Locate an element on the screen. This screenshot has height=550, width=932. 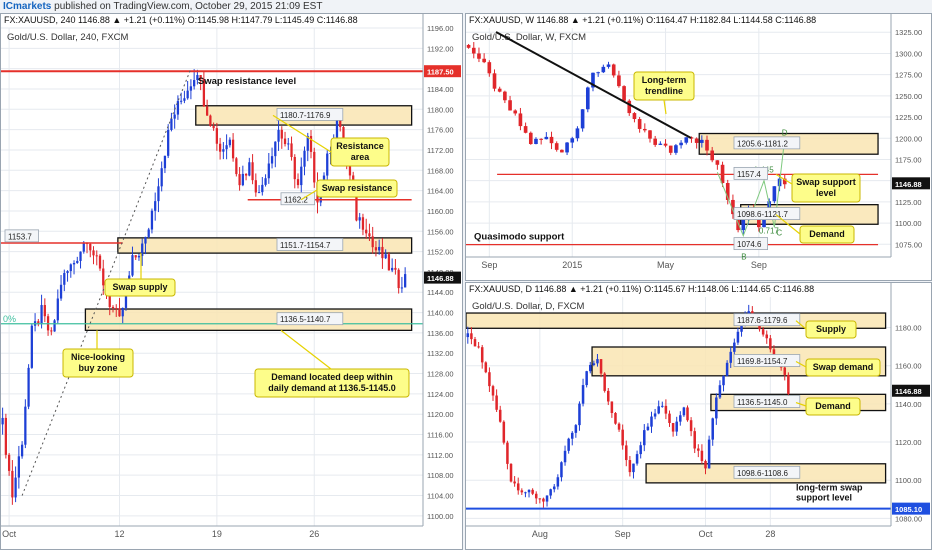
zone-label-weekly-supply: 1205.6-1181.2 is located at coordinates (763, 143).